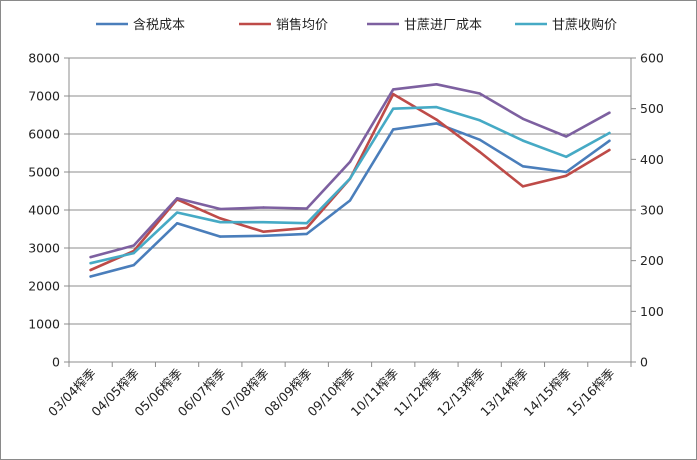 The image size is (697, 460). I want to click on right-axis-tick-label: 100, so click(652, 311).